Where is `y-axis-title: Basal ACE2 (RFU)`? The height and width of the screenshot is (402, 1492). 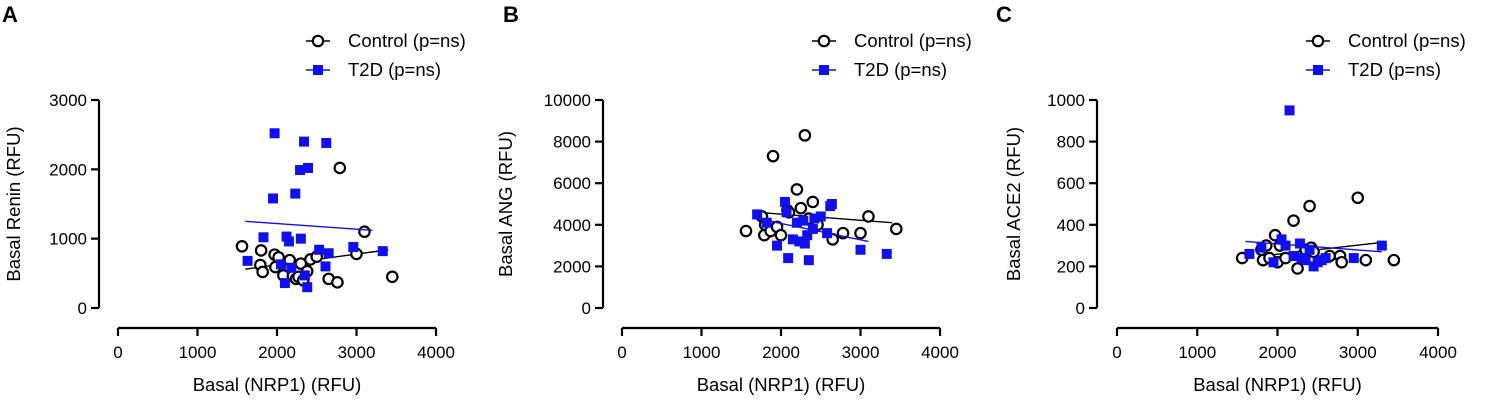
y-axis-title: Basal ACE2 (RFU) is located at coordinates (1013, 204).